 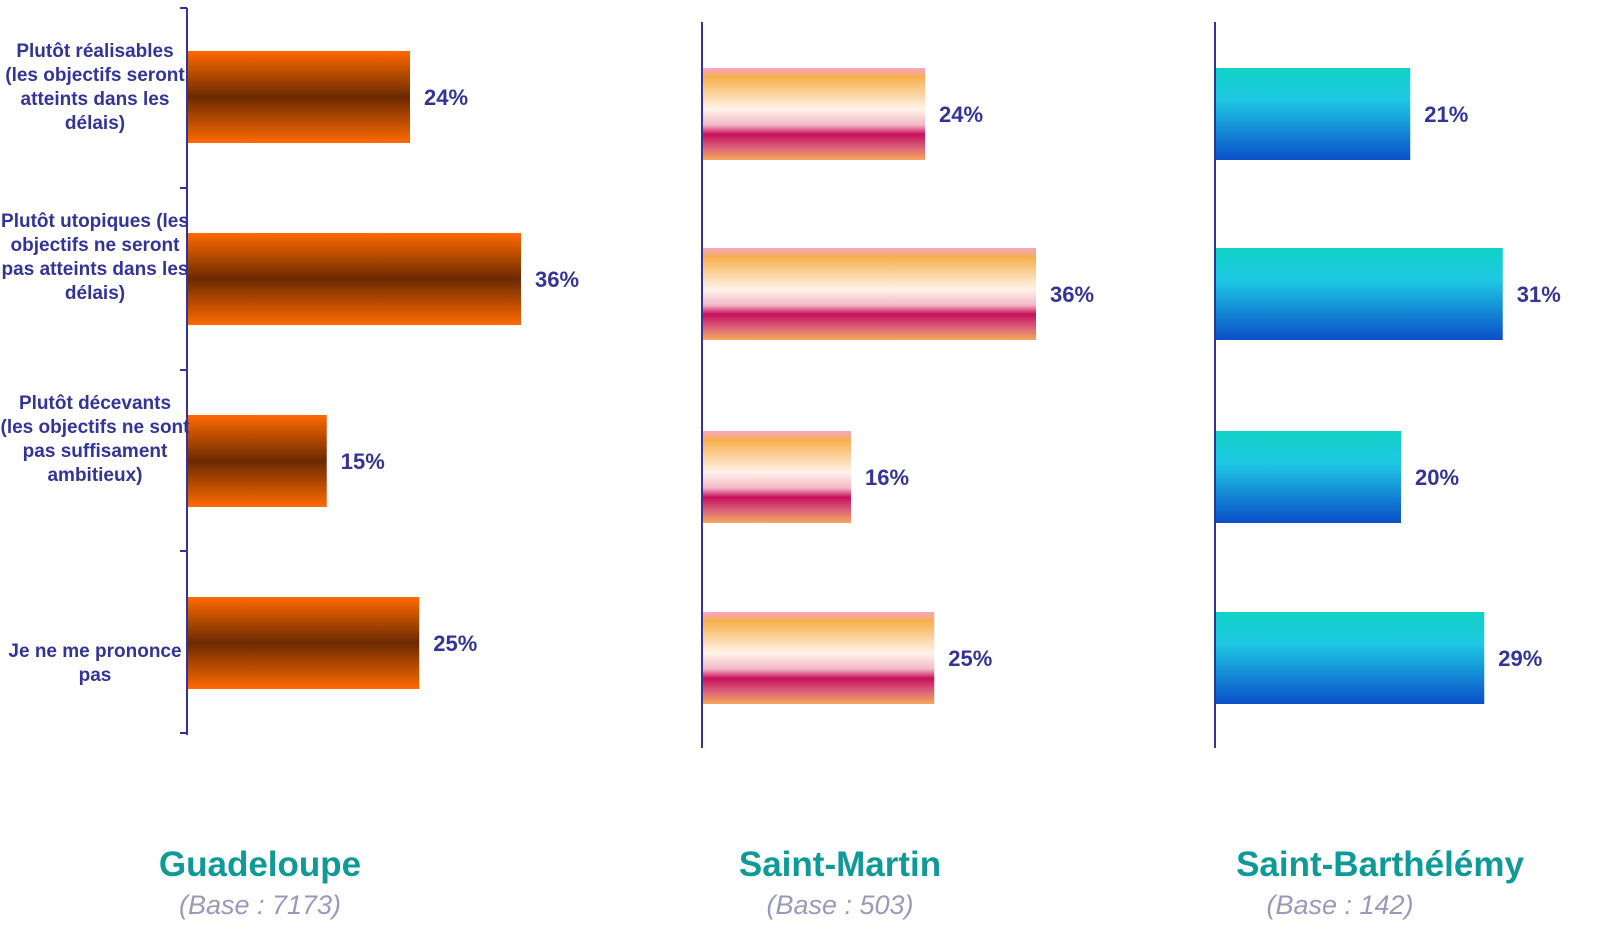 I want to click on region-title-saint-martin: Saint-Martin, so click(x=840, y=864).